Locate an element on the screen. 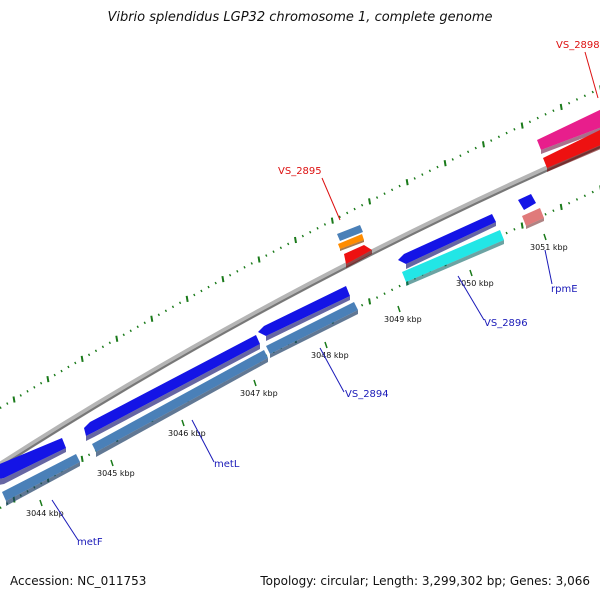  gene-label-metL: metL is located at coordinates (227, 464).